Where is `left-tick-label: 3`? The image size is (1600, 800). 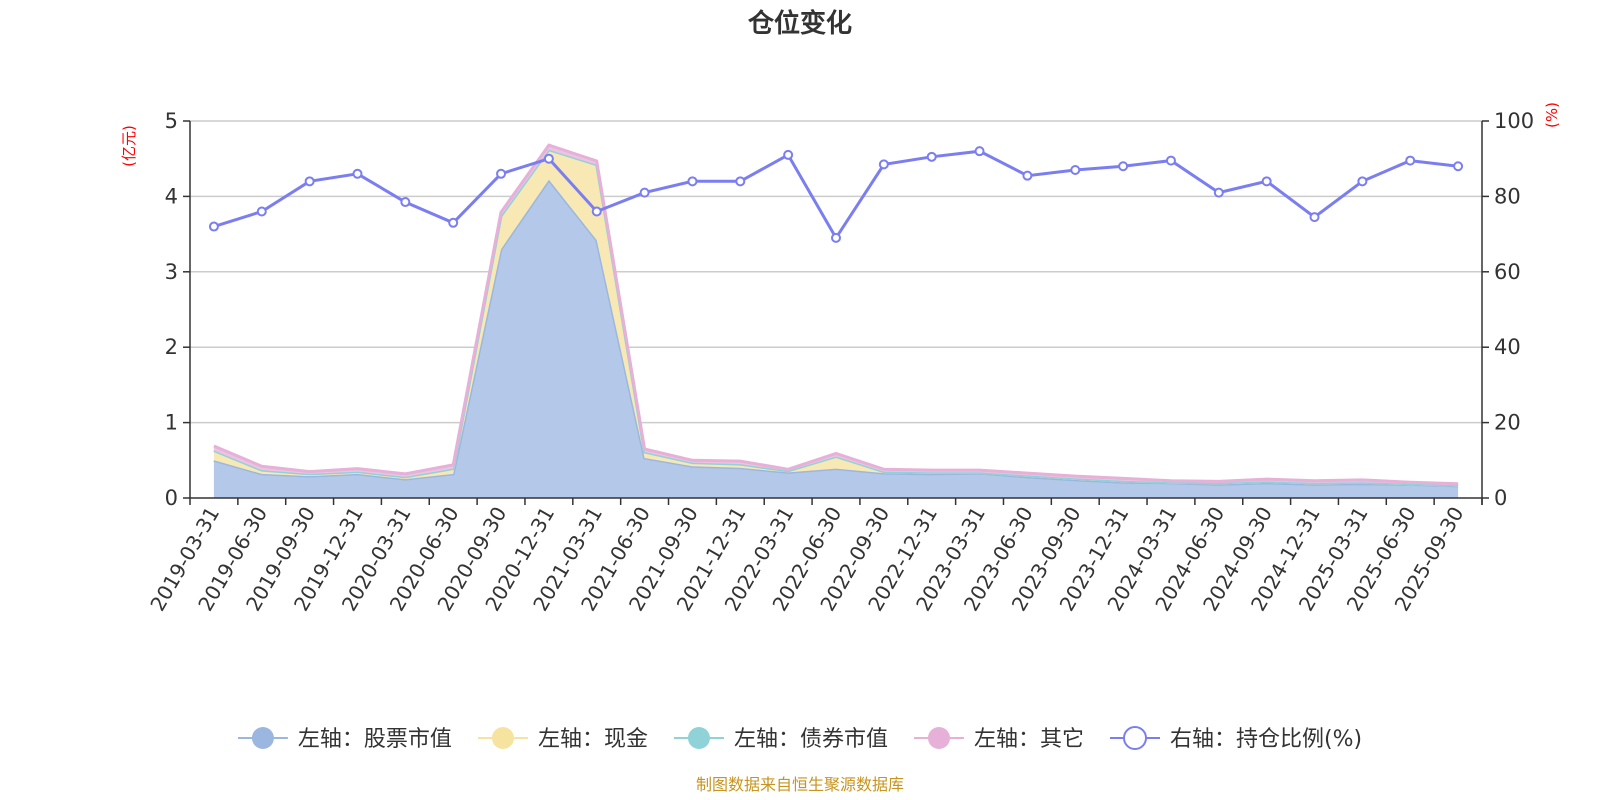
left-tick-label: 3 is located at coordinates (171, 272).